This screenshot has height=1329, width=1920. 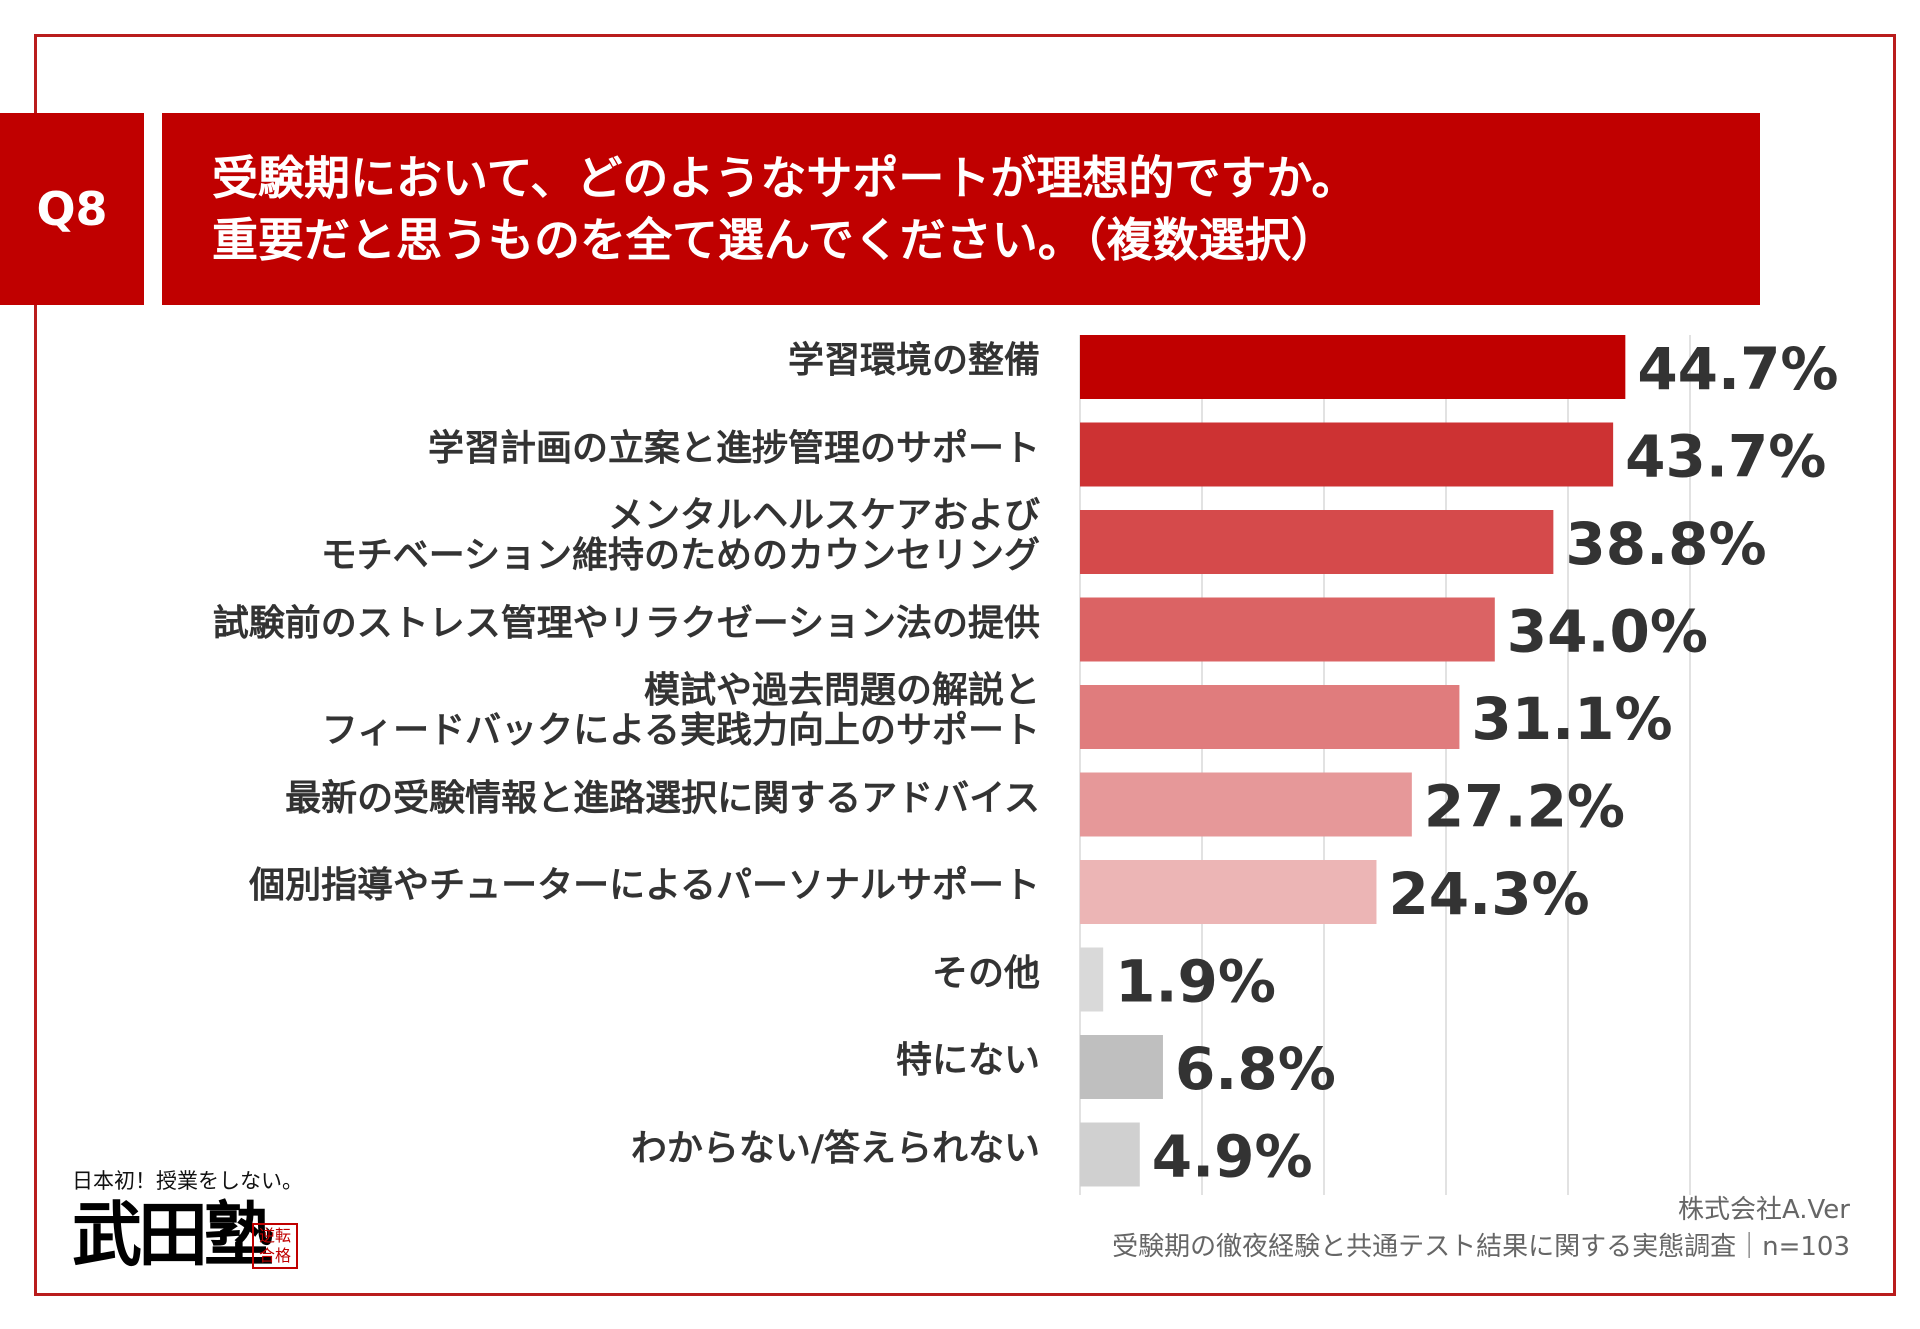 What do you see at coordinates (173, 1234) in the screenshot?
I see `logo-name: 武田塾` at bounding box center [173, 1234].